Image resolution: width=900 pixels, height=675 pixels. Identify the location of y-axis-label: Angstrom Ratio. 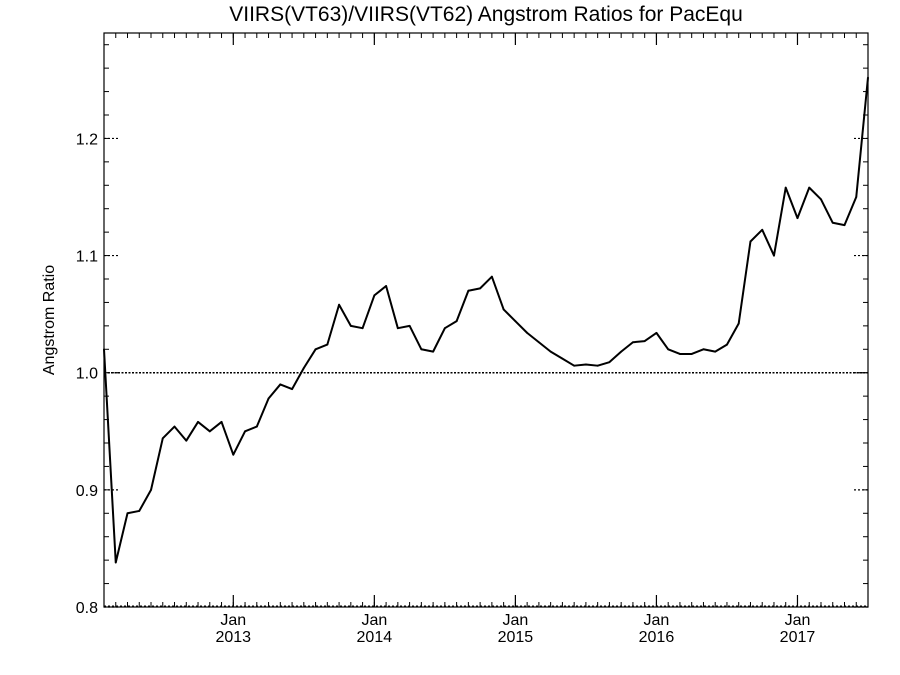
(49, 320).